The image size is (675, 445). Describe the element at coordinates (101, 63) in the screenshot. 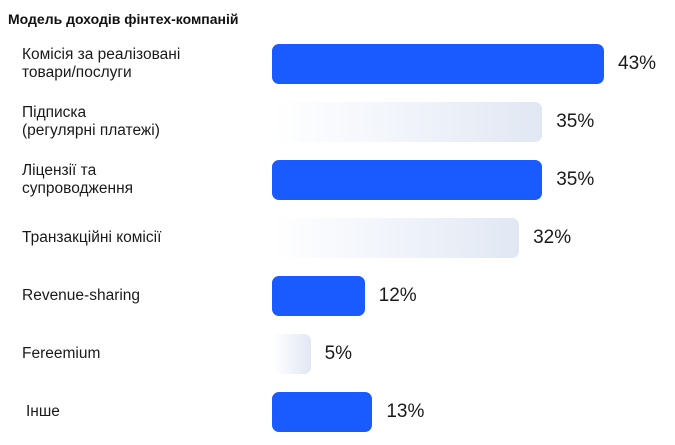

I see `category-label: Комісія за реалізовані товари/послуги` at that location.